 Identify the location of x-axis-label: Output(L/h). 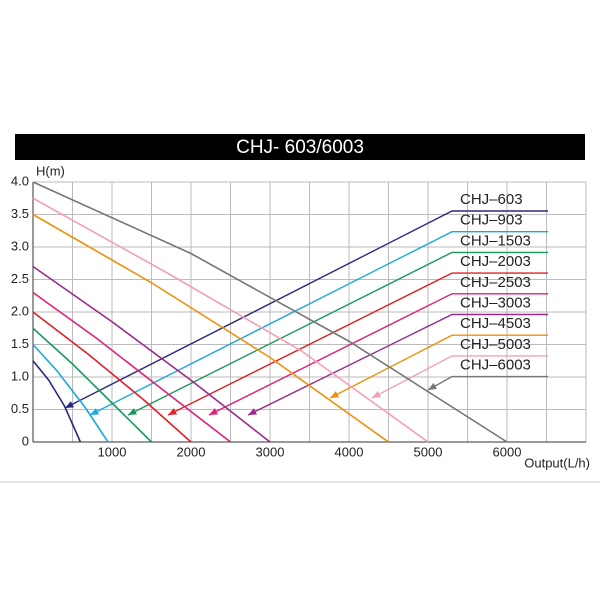
(557, 462).